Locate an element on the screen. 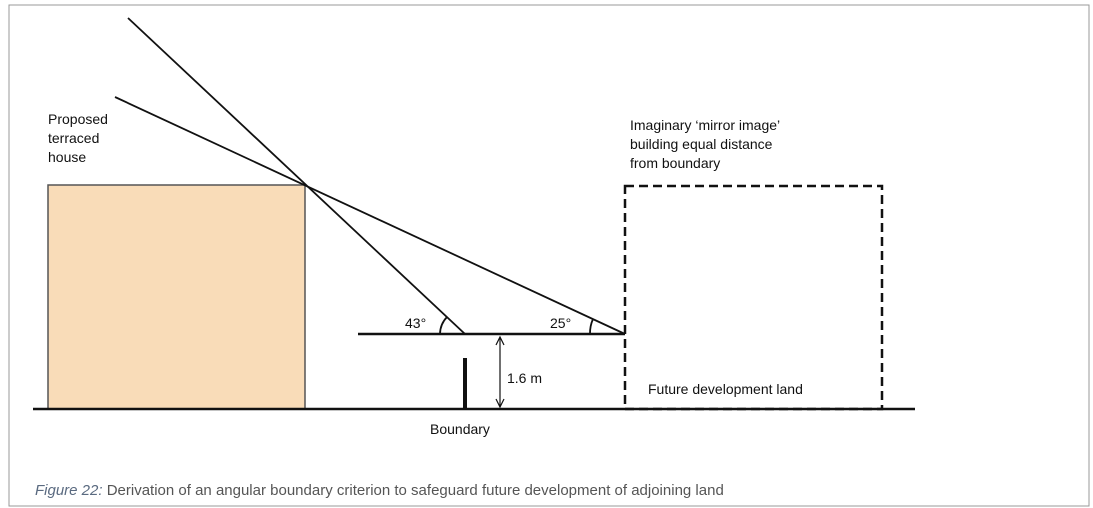 Image resolution: width=1093 pixels, height=508 pixels. angle-label: 43° is located at coordinates (415, 323).